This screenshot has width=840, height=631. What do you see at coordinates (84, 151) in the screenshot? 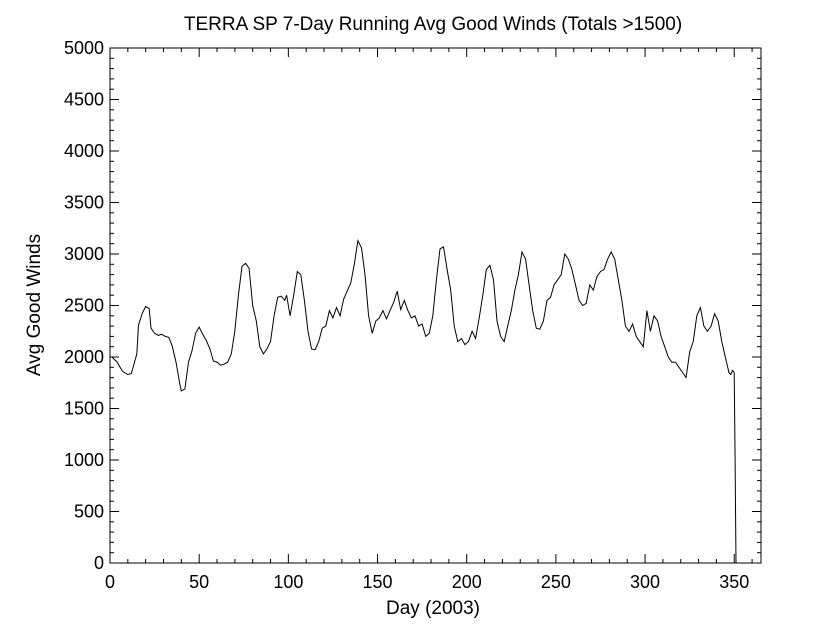
I see `y-tick-label: 4000` at bounding box center [84, 151].